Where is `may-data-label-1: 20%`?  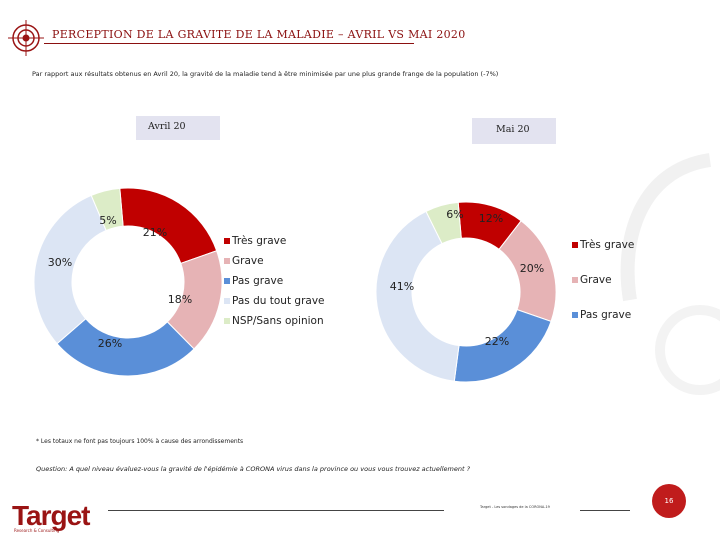
may-data-label-1: 20% is located at coordinates (532, 268).